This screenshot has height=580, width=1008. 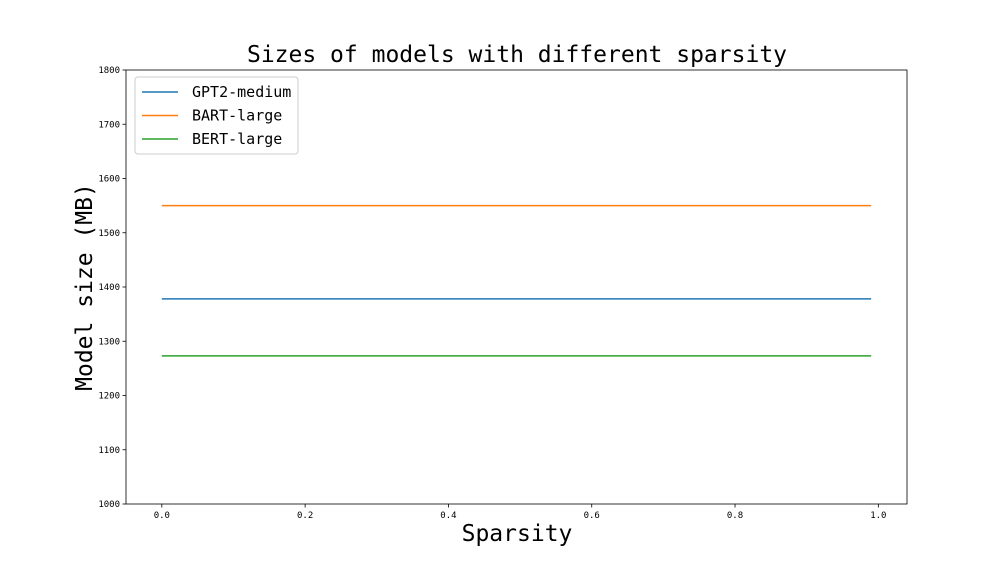 I want to click on x-axis-label: Sparsity, so click(x=517, y=534).